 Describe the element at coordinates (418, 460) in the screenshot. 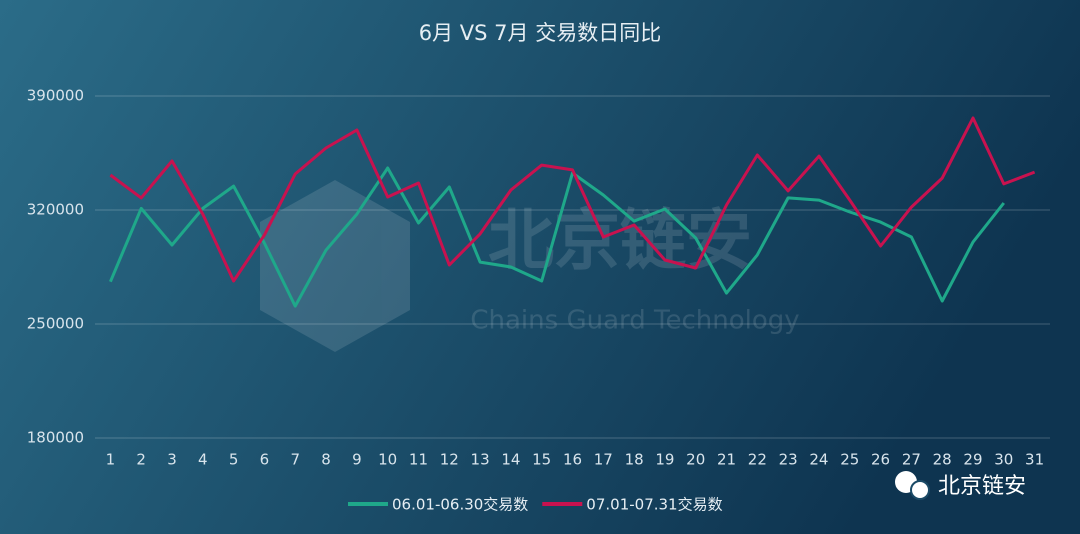

I see `x-tick-label: 11` at that location.